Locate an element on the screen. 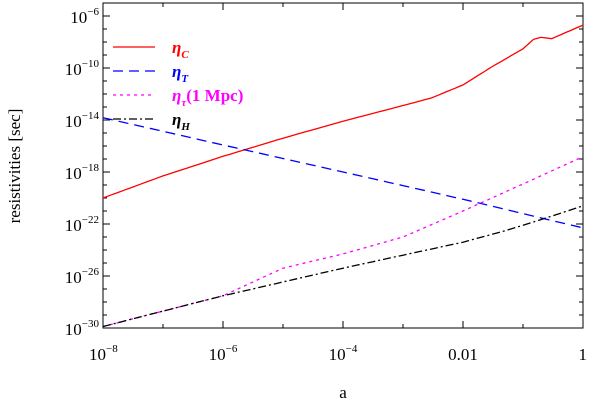 This screenshot has width=590, height=405. legend-label-3: ηH is located at coordinates (181, 121).